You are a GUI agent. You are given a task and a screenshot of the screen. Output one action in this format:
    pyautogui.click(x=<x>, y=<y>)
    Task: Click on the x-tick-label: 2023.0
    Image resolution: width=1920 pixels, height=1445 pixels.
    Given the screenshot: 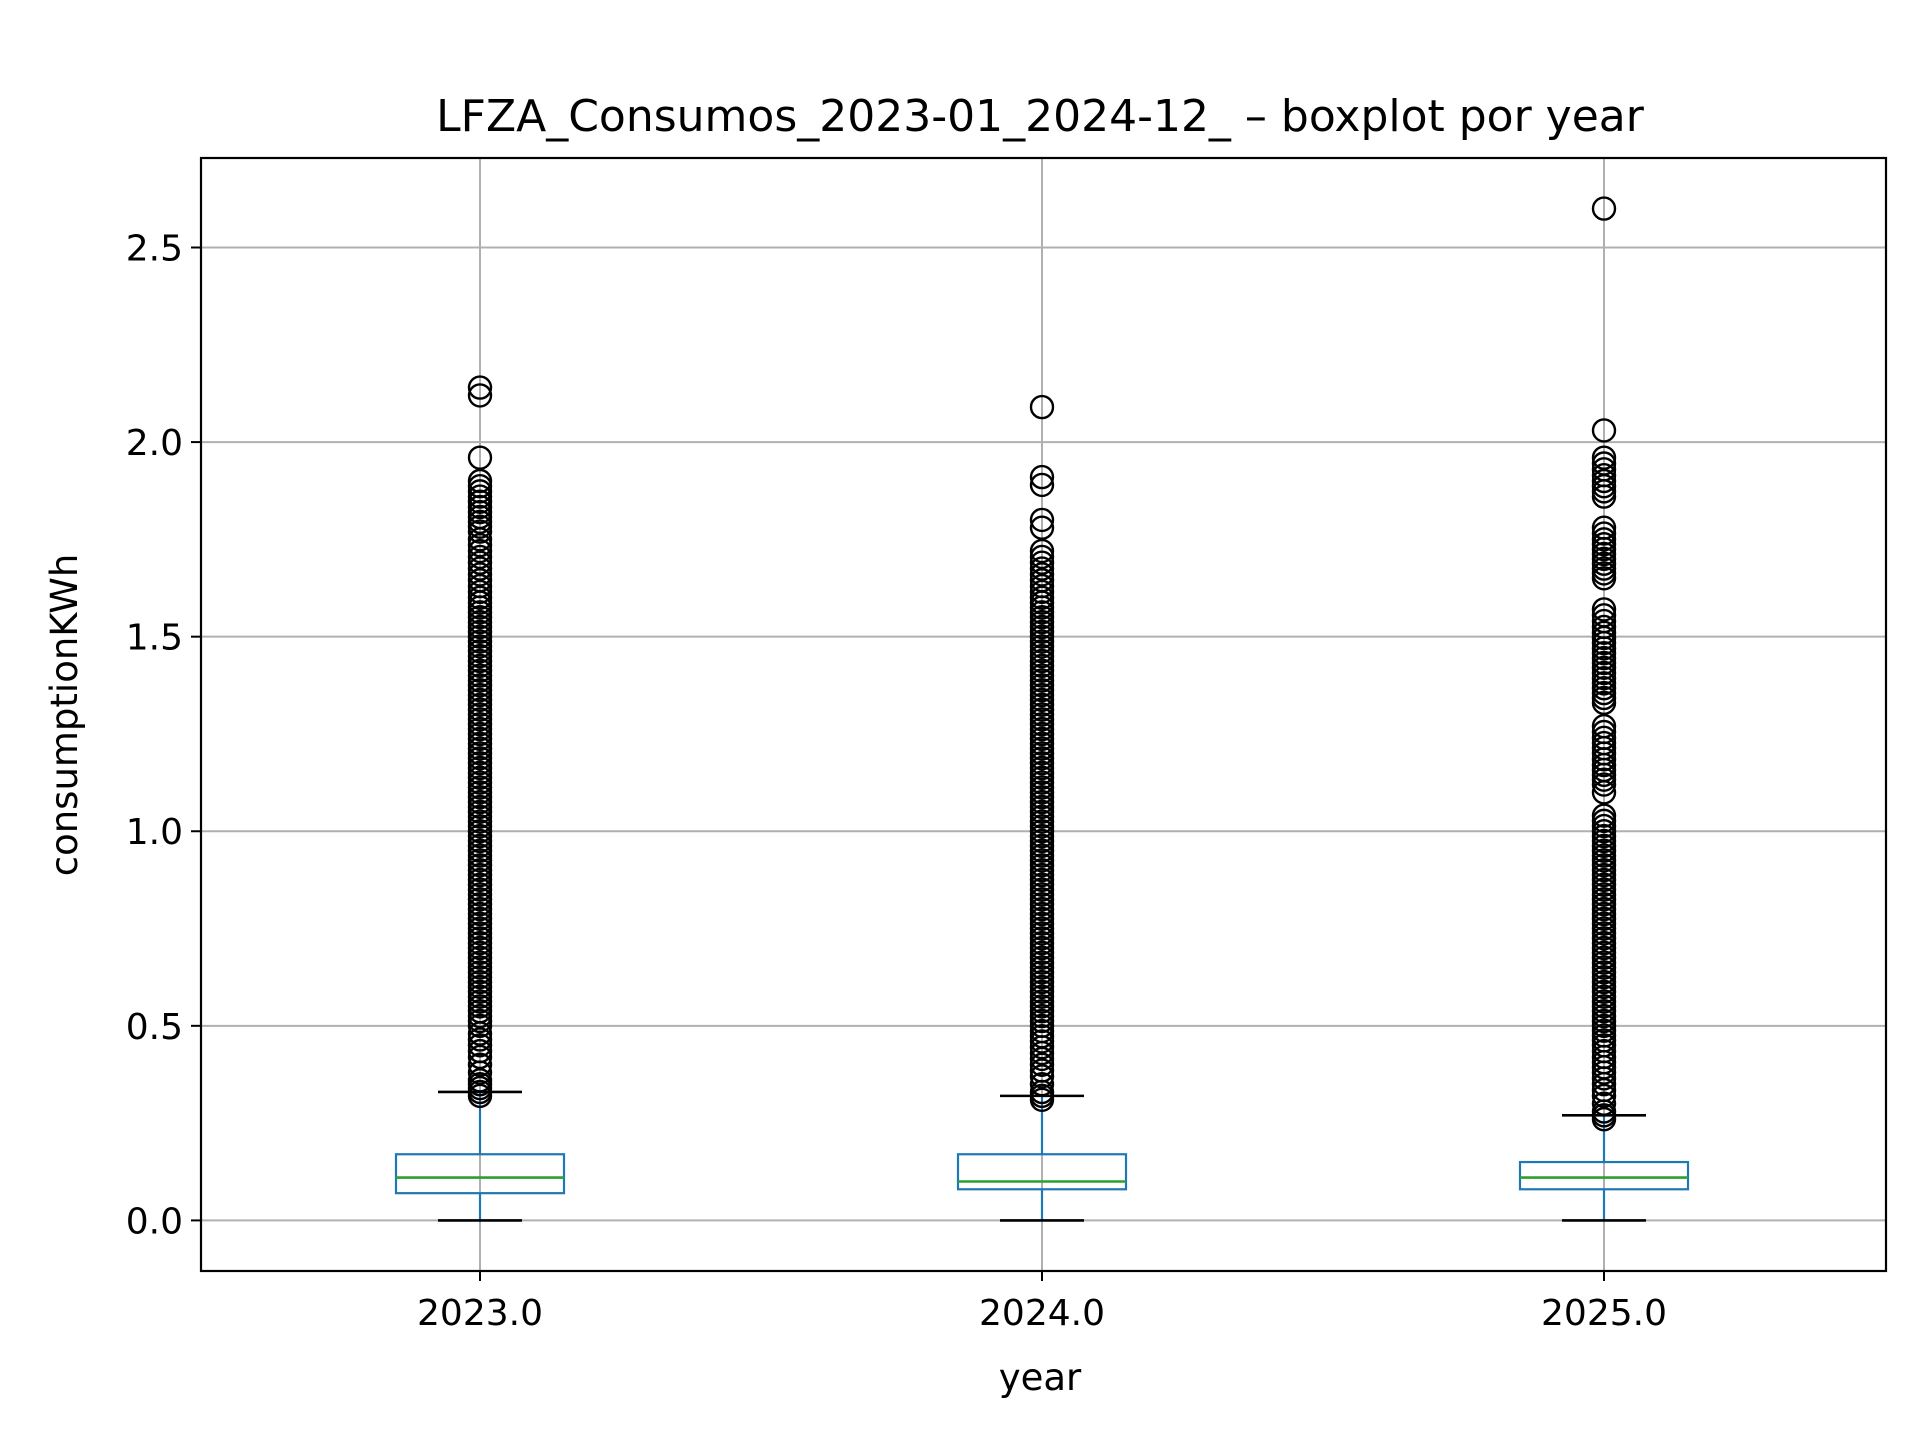 What is the action you would take?
    pyautogui.click(x=480, y=1313)
    